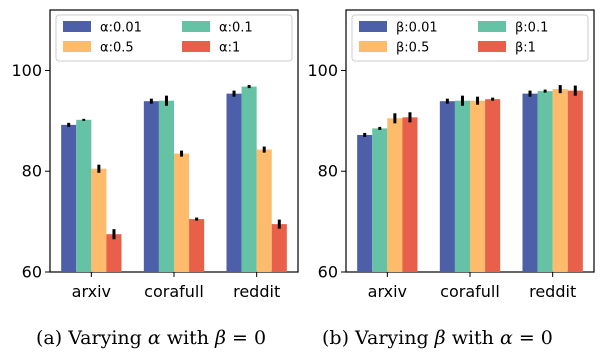  I want to click on caption-left-prefix: (a) Varying, so click(92, 338).